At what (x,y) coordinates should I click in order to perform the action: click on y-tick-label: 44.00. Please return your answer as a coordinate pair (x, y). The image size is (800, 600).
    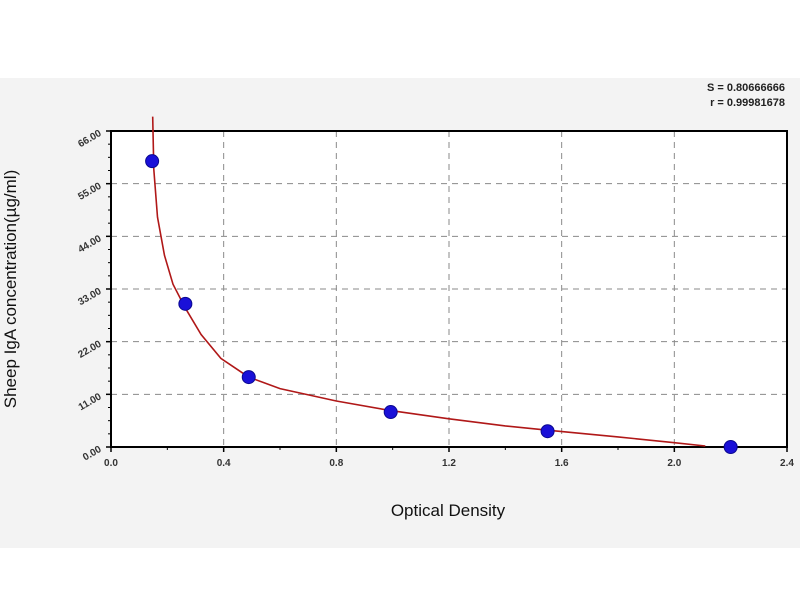
    Looking at the image, I should click on (90, 244).